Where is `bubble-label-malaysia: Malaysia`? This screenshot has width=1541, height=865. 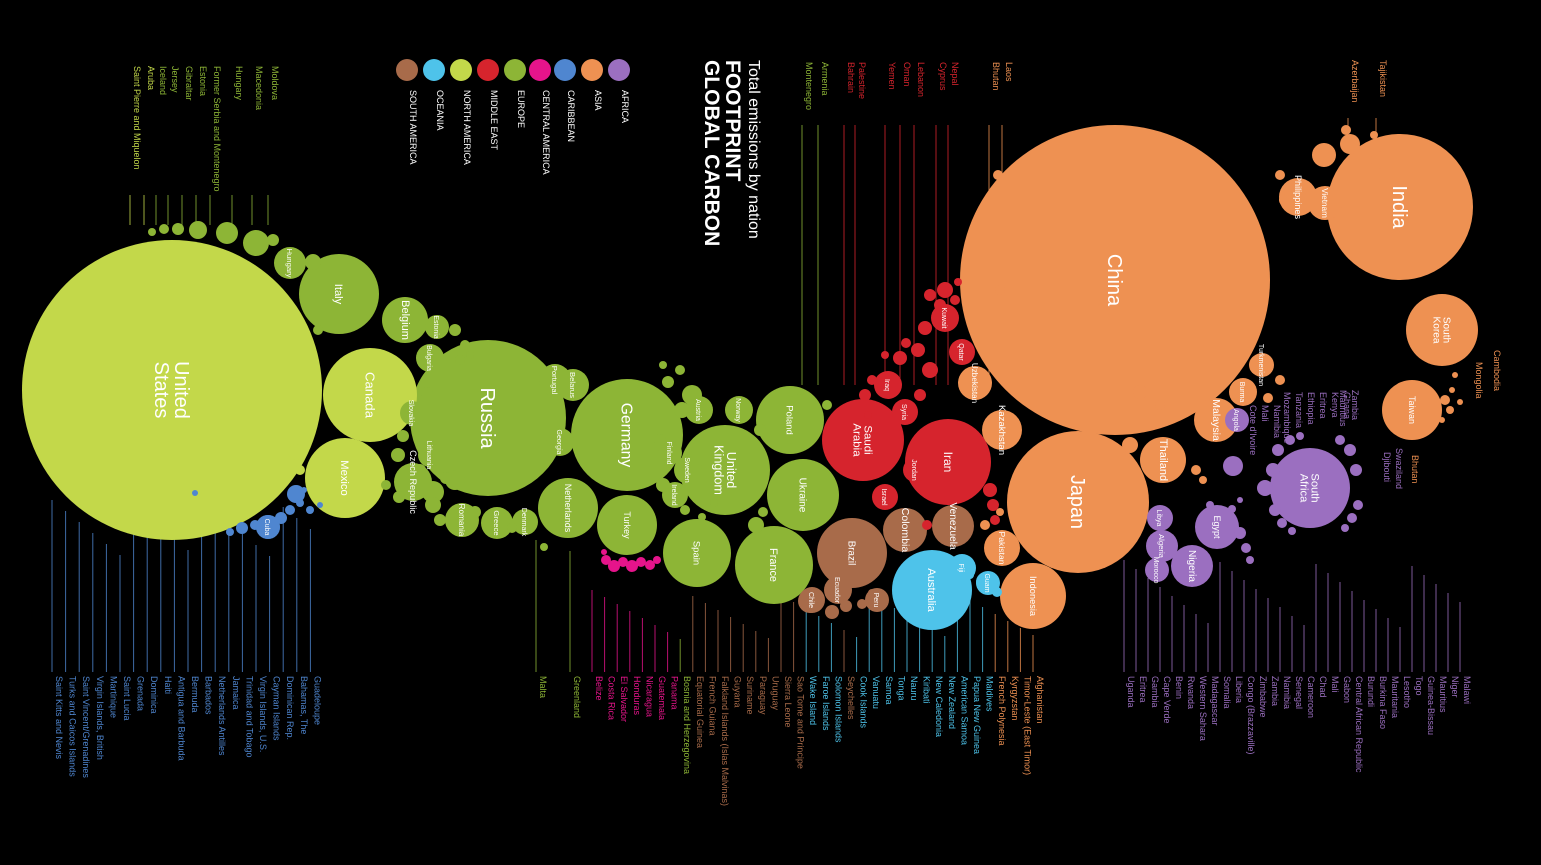
bubble-label-malaysia: Malaysia is located at coordinates (1216, 420).